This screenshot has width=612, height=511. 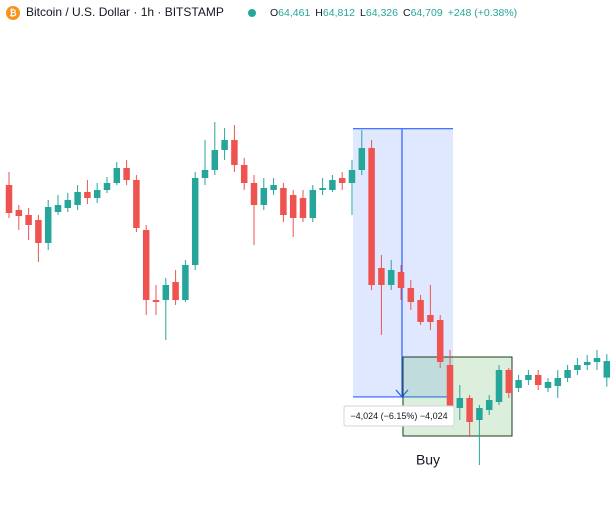 I want to click on change: +248 (+0.38%), so click(x=482, y=13).